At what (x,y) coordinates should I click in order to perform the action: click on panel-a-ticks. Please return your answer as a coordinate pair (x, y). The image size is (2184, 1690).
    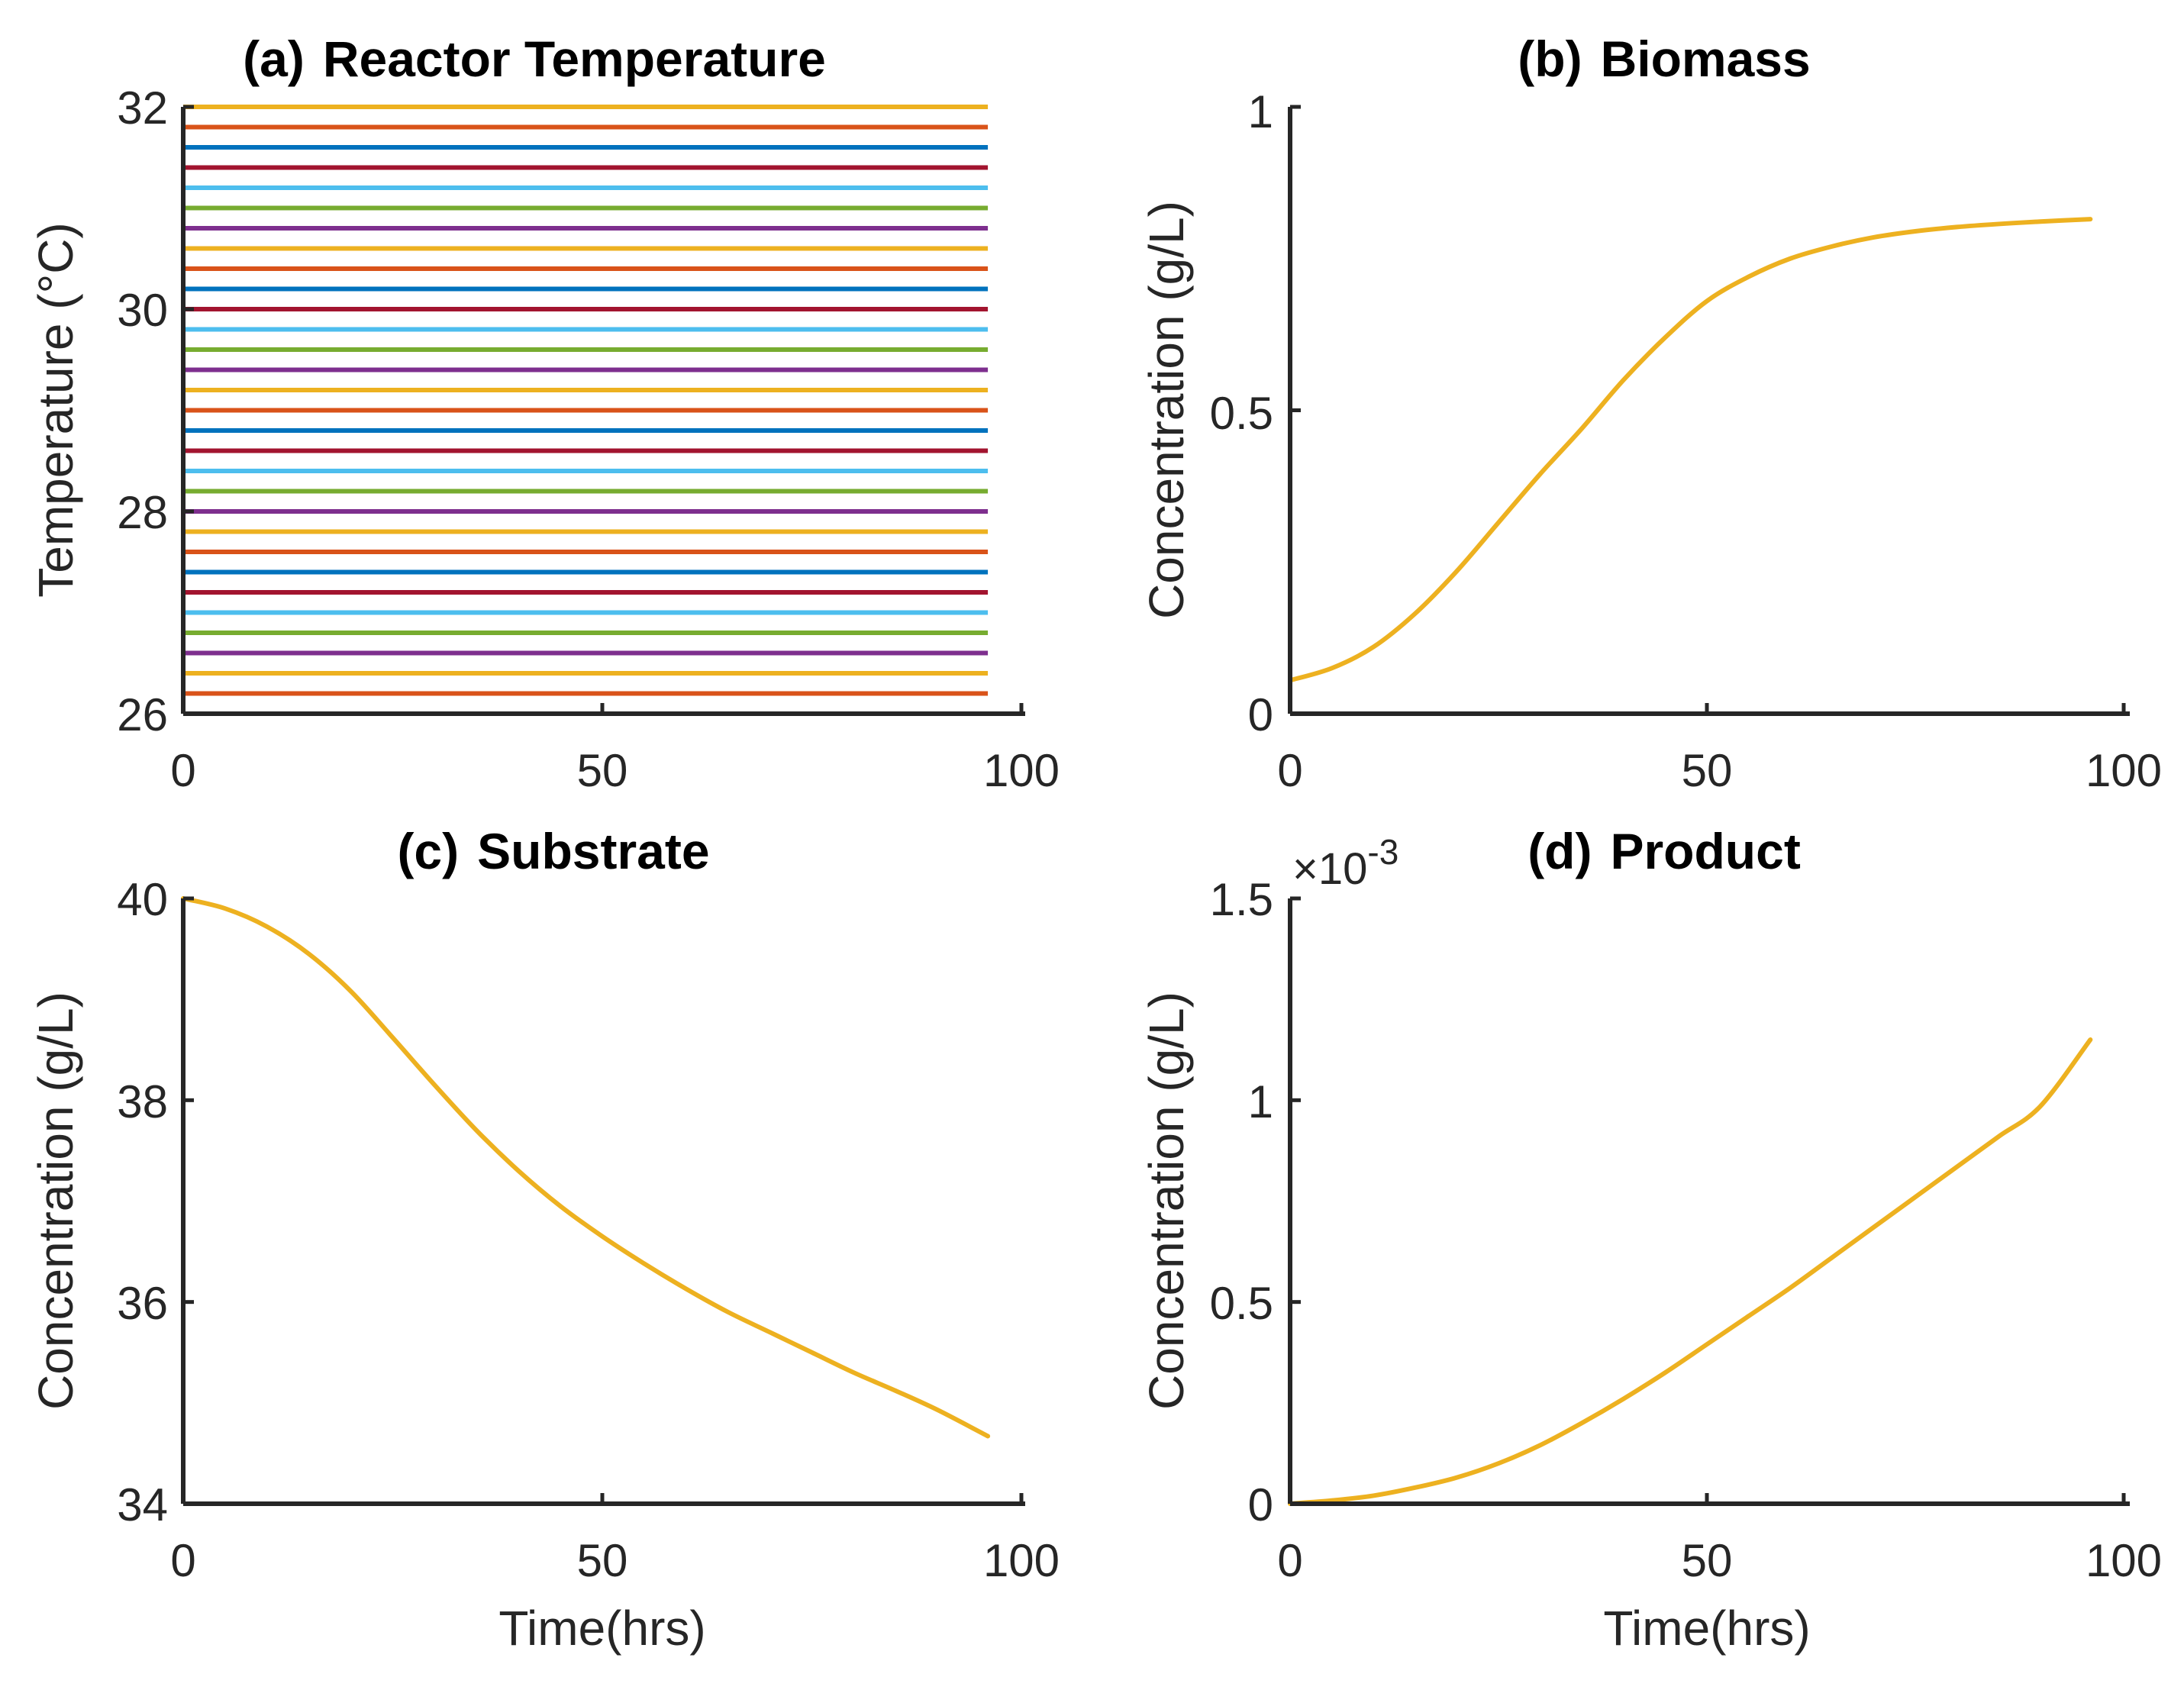
    Looking at the image, I should click on (602, 410).